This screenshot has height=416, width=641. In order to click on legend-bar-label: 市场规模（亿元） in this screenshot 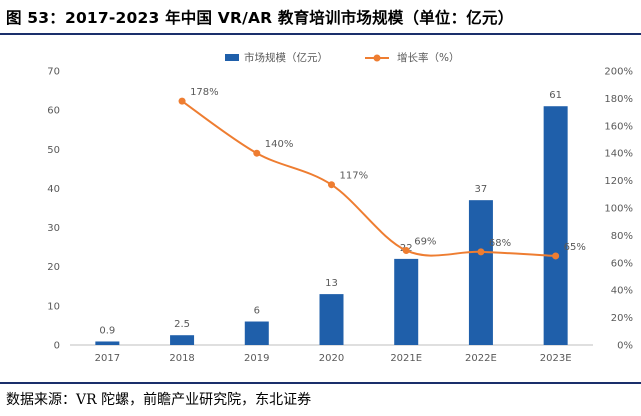, I will do `click(286, 57)`.